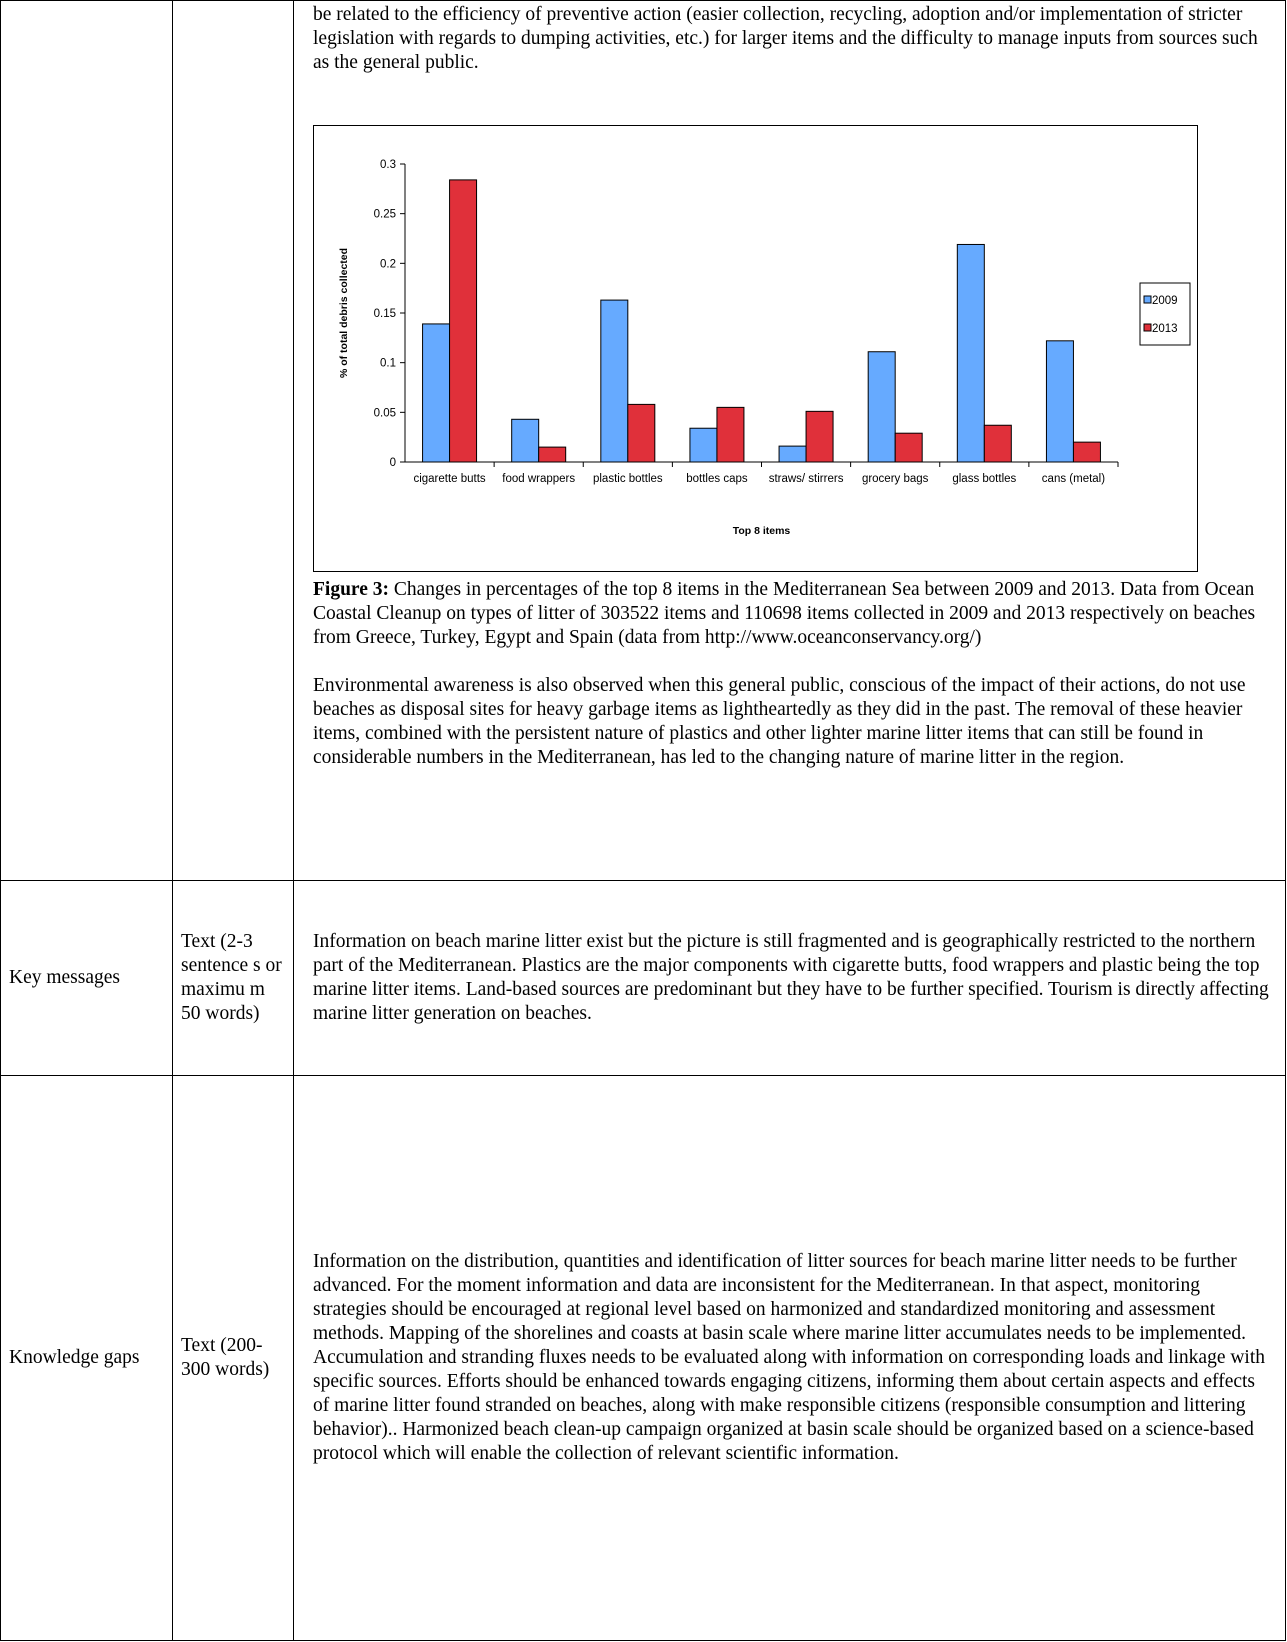 This screenshot has width=1287, height=1642. What do you see at coordinates (762, 531) in the screenshot?
I see `x-axis-title: Top 8 items` at bounding box center [762, 531].